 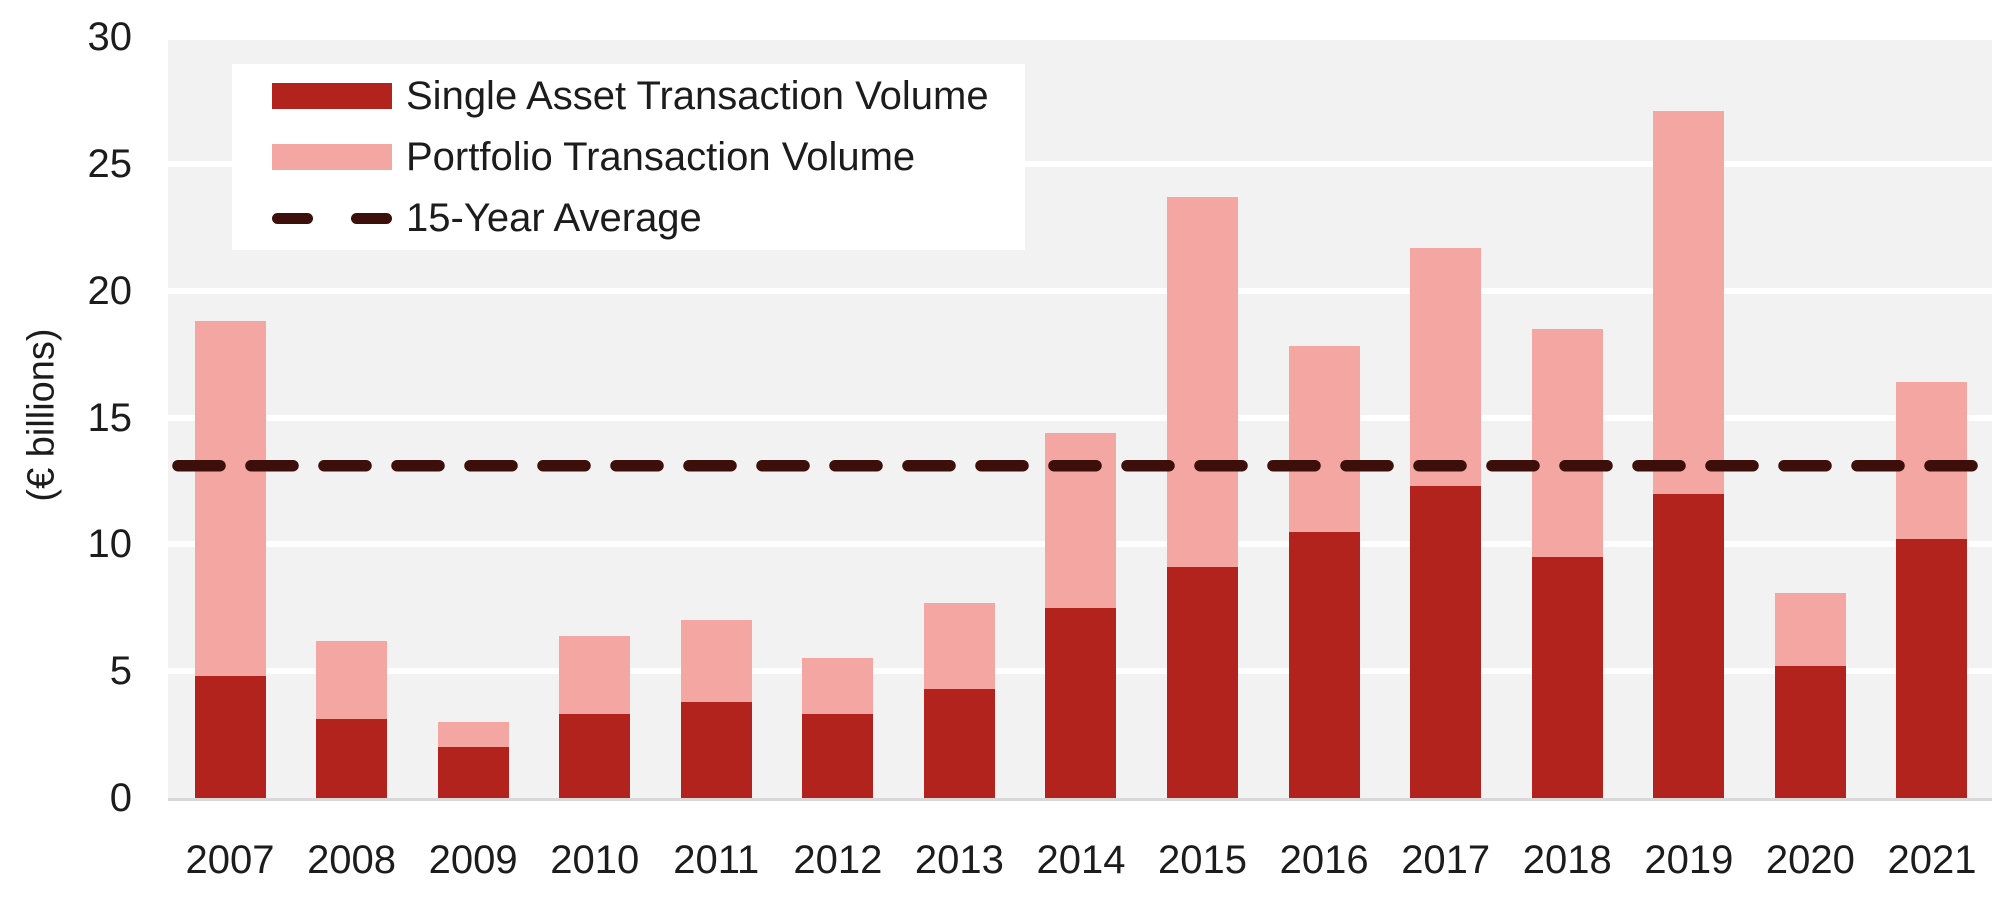 What do you see at coordinates (595, 675) in the screenshot?
I see `bar-2010-portfolio` at bounding box center [595, 675].